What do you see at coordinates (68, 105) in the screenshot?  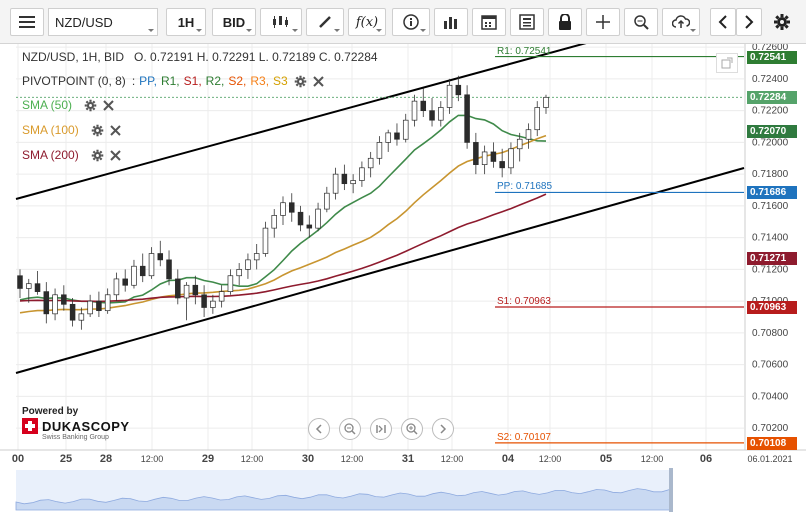 I see `sma-legend-0: SMA (50)` at bounding box center [68, 105].